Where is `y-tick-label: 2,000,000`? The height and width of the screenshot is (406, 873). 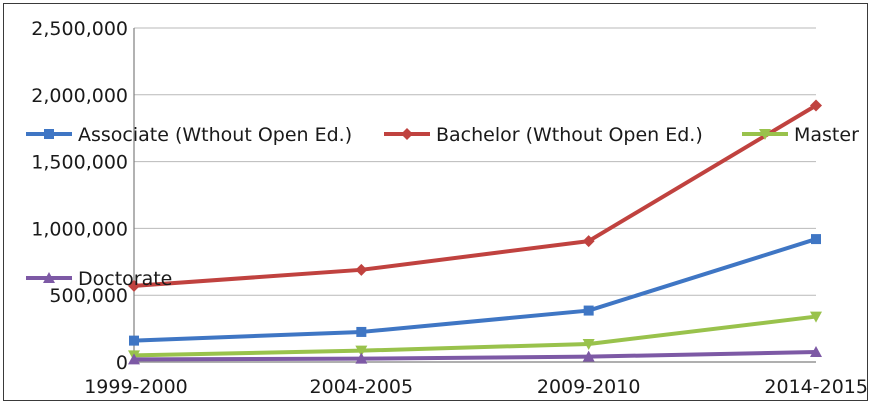
y-tick-label: 2,000,000 is located at coordinates (79, 96).